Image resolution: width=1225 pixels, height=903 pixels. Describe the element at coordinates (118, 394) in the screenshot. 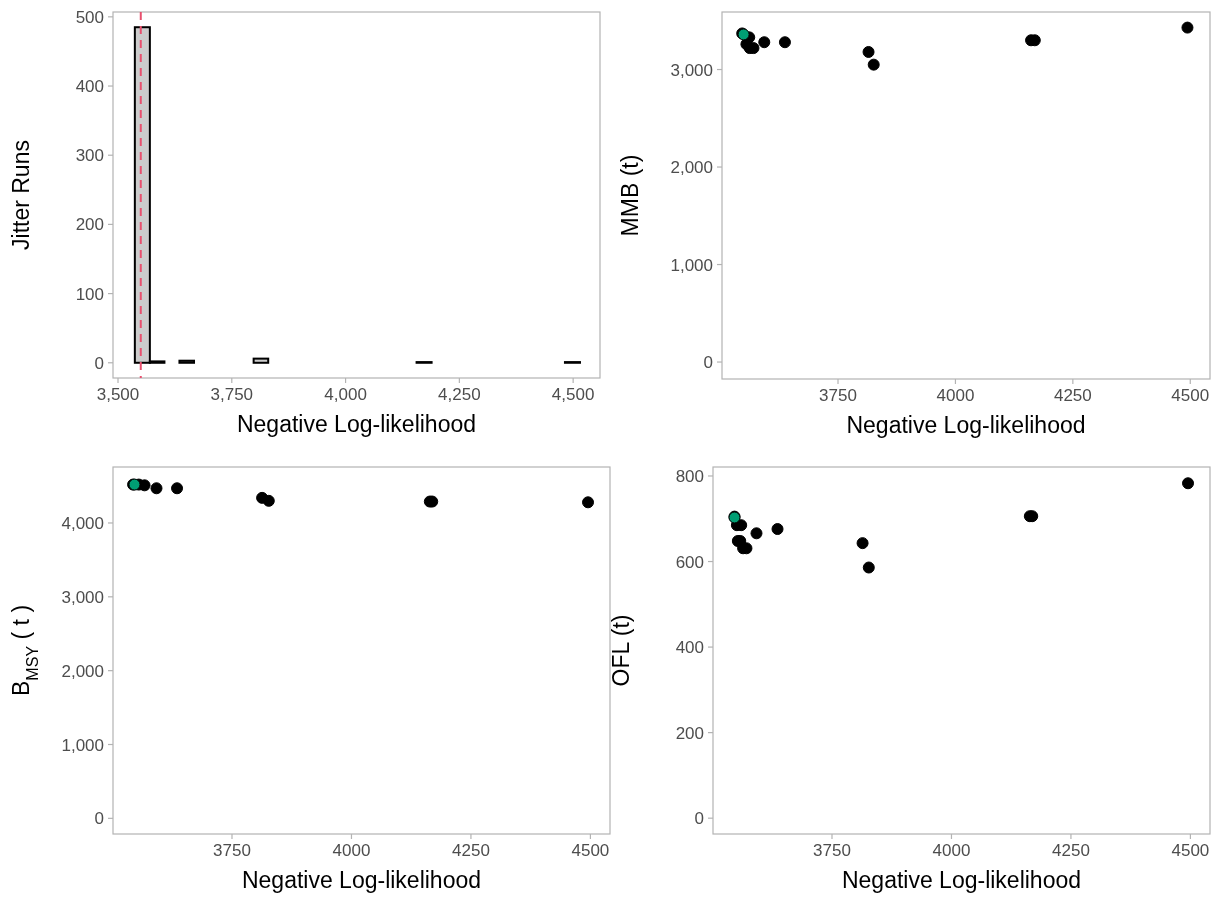

I see `x-tick-label: 3,500` at that location.